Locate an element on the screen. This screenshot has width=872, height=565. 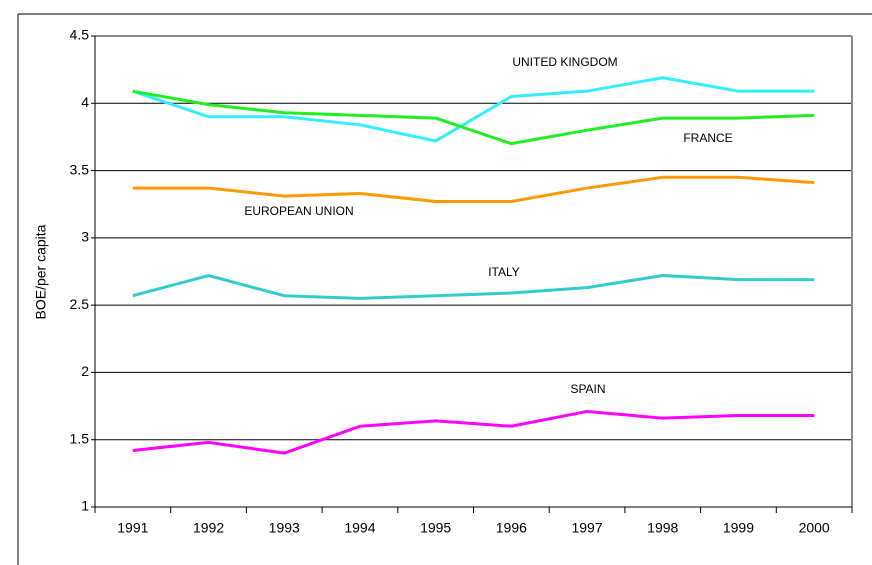
series-label: FRANCE is located at coordinates (707, 138).